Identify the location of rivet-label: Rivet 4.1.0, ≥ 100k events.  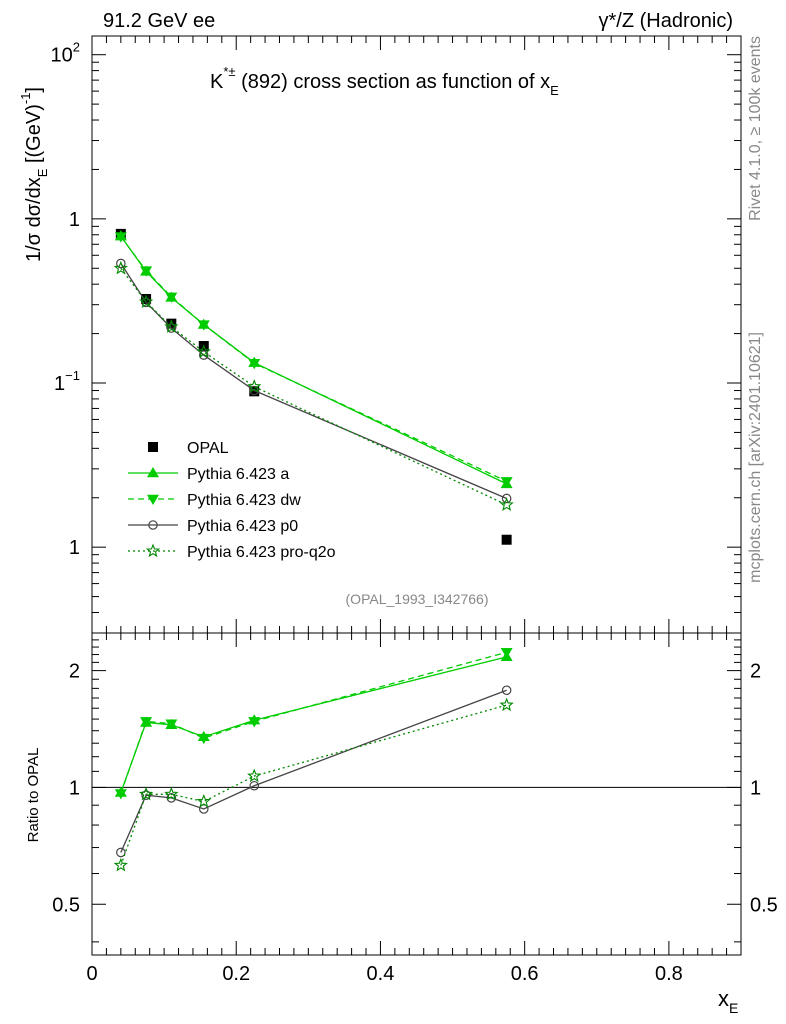
(755, 128).